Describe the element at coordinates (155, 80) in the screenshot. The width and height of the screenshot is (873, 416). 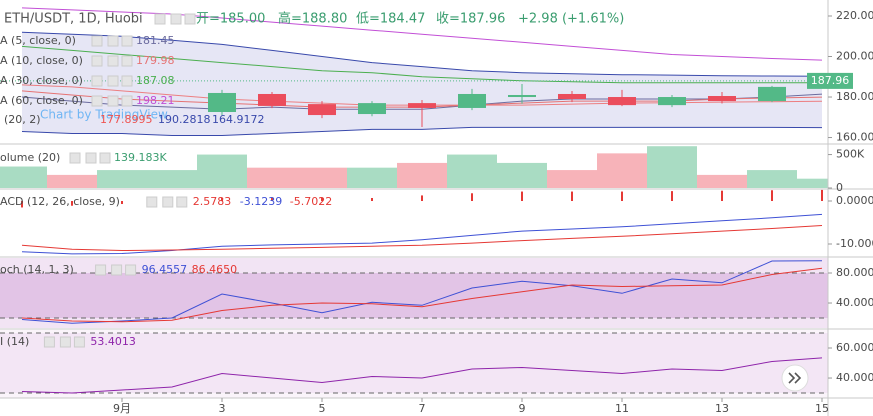
I see `legend-value: 187.08` at that location.